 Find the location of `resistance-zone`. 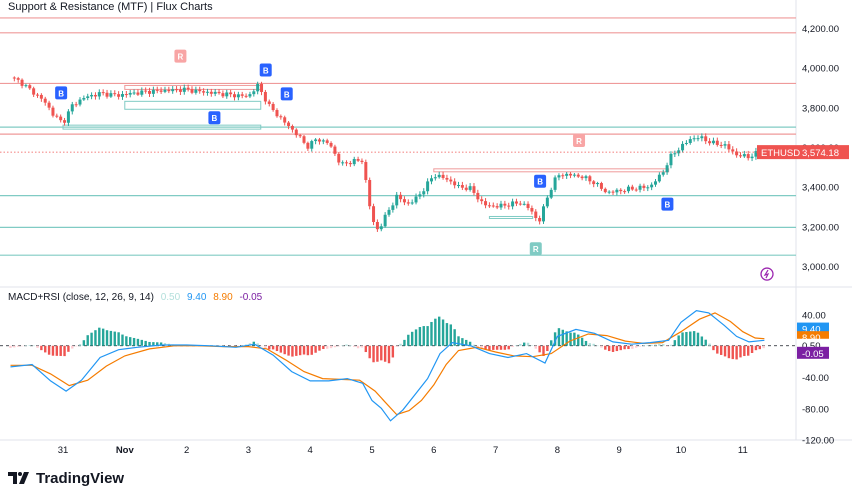

resistance-zone is located at coordinates (551, 170).